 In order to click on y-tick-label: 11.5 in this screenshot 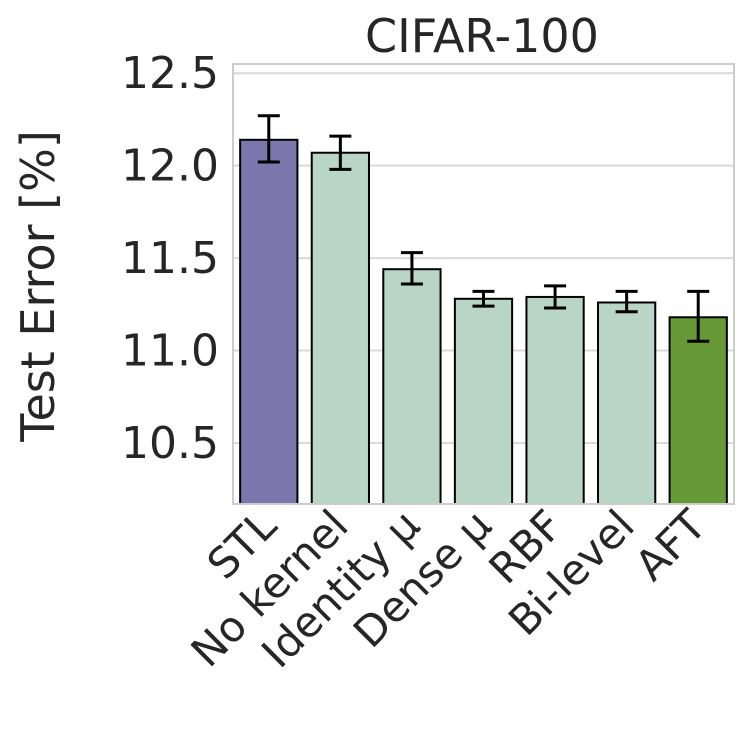, I will do `click(170, 258)`.